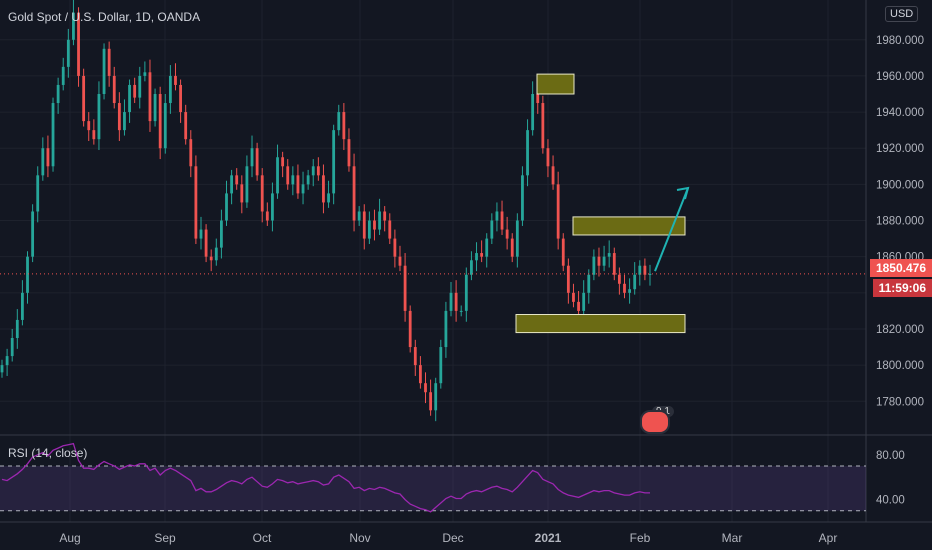  I want to click on y-tick-label: 1900.000, so click(900, 185).